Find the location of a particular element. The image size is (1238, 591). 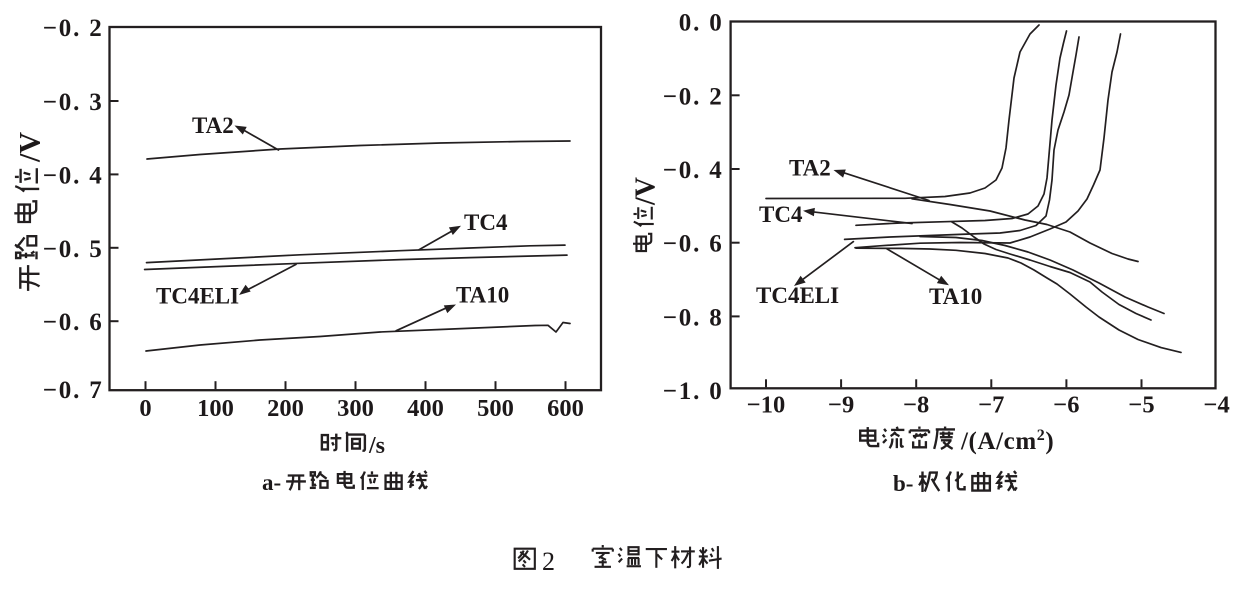

svg-text: −7 is located at coordinates (991, 405).